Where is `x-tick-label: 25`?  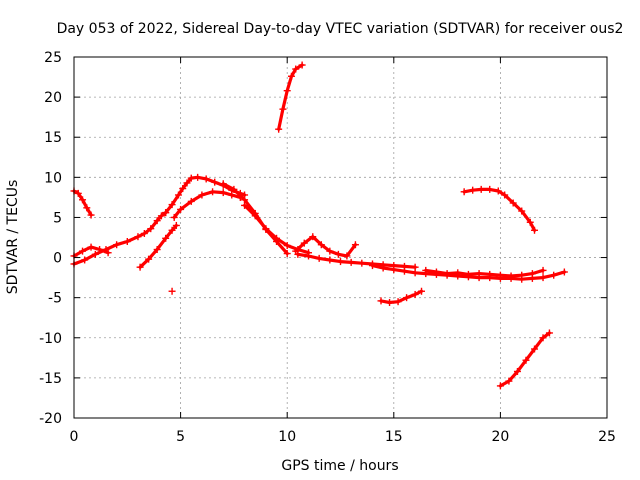
x-tick-label: 25 is located at coordinates (607, 437).